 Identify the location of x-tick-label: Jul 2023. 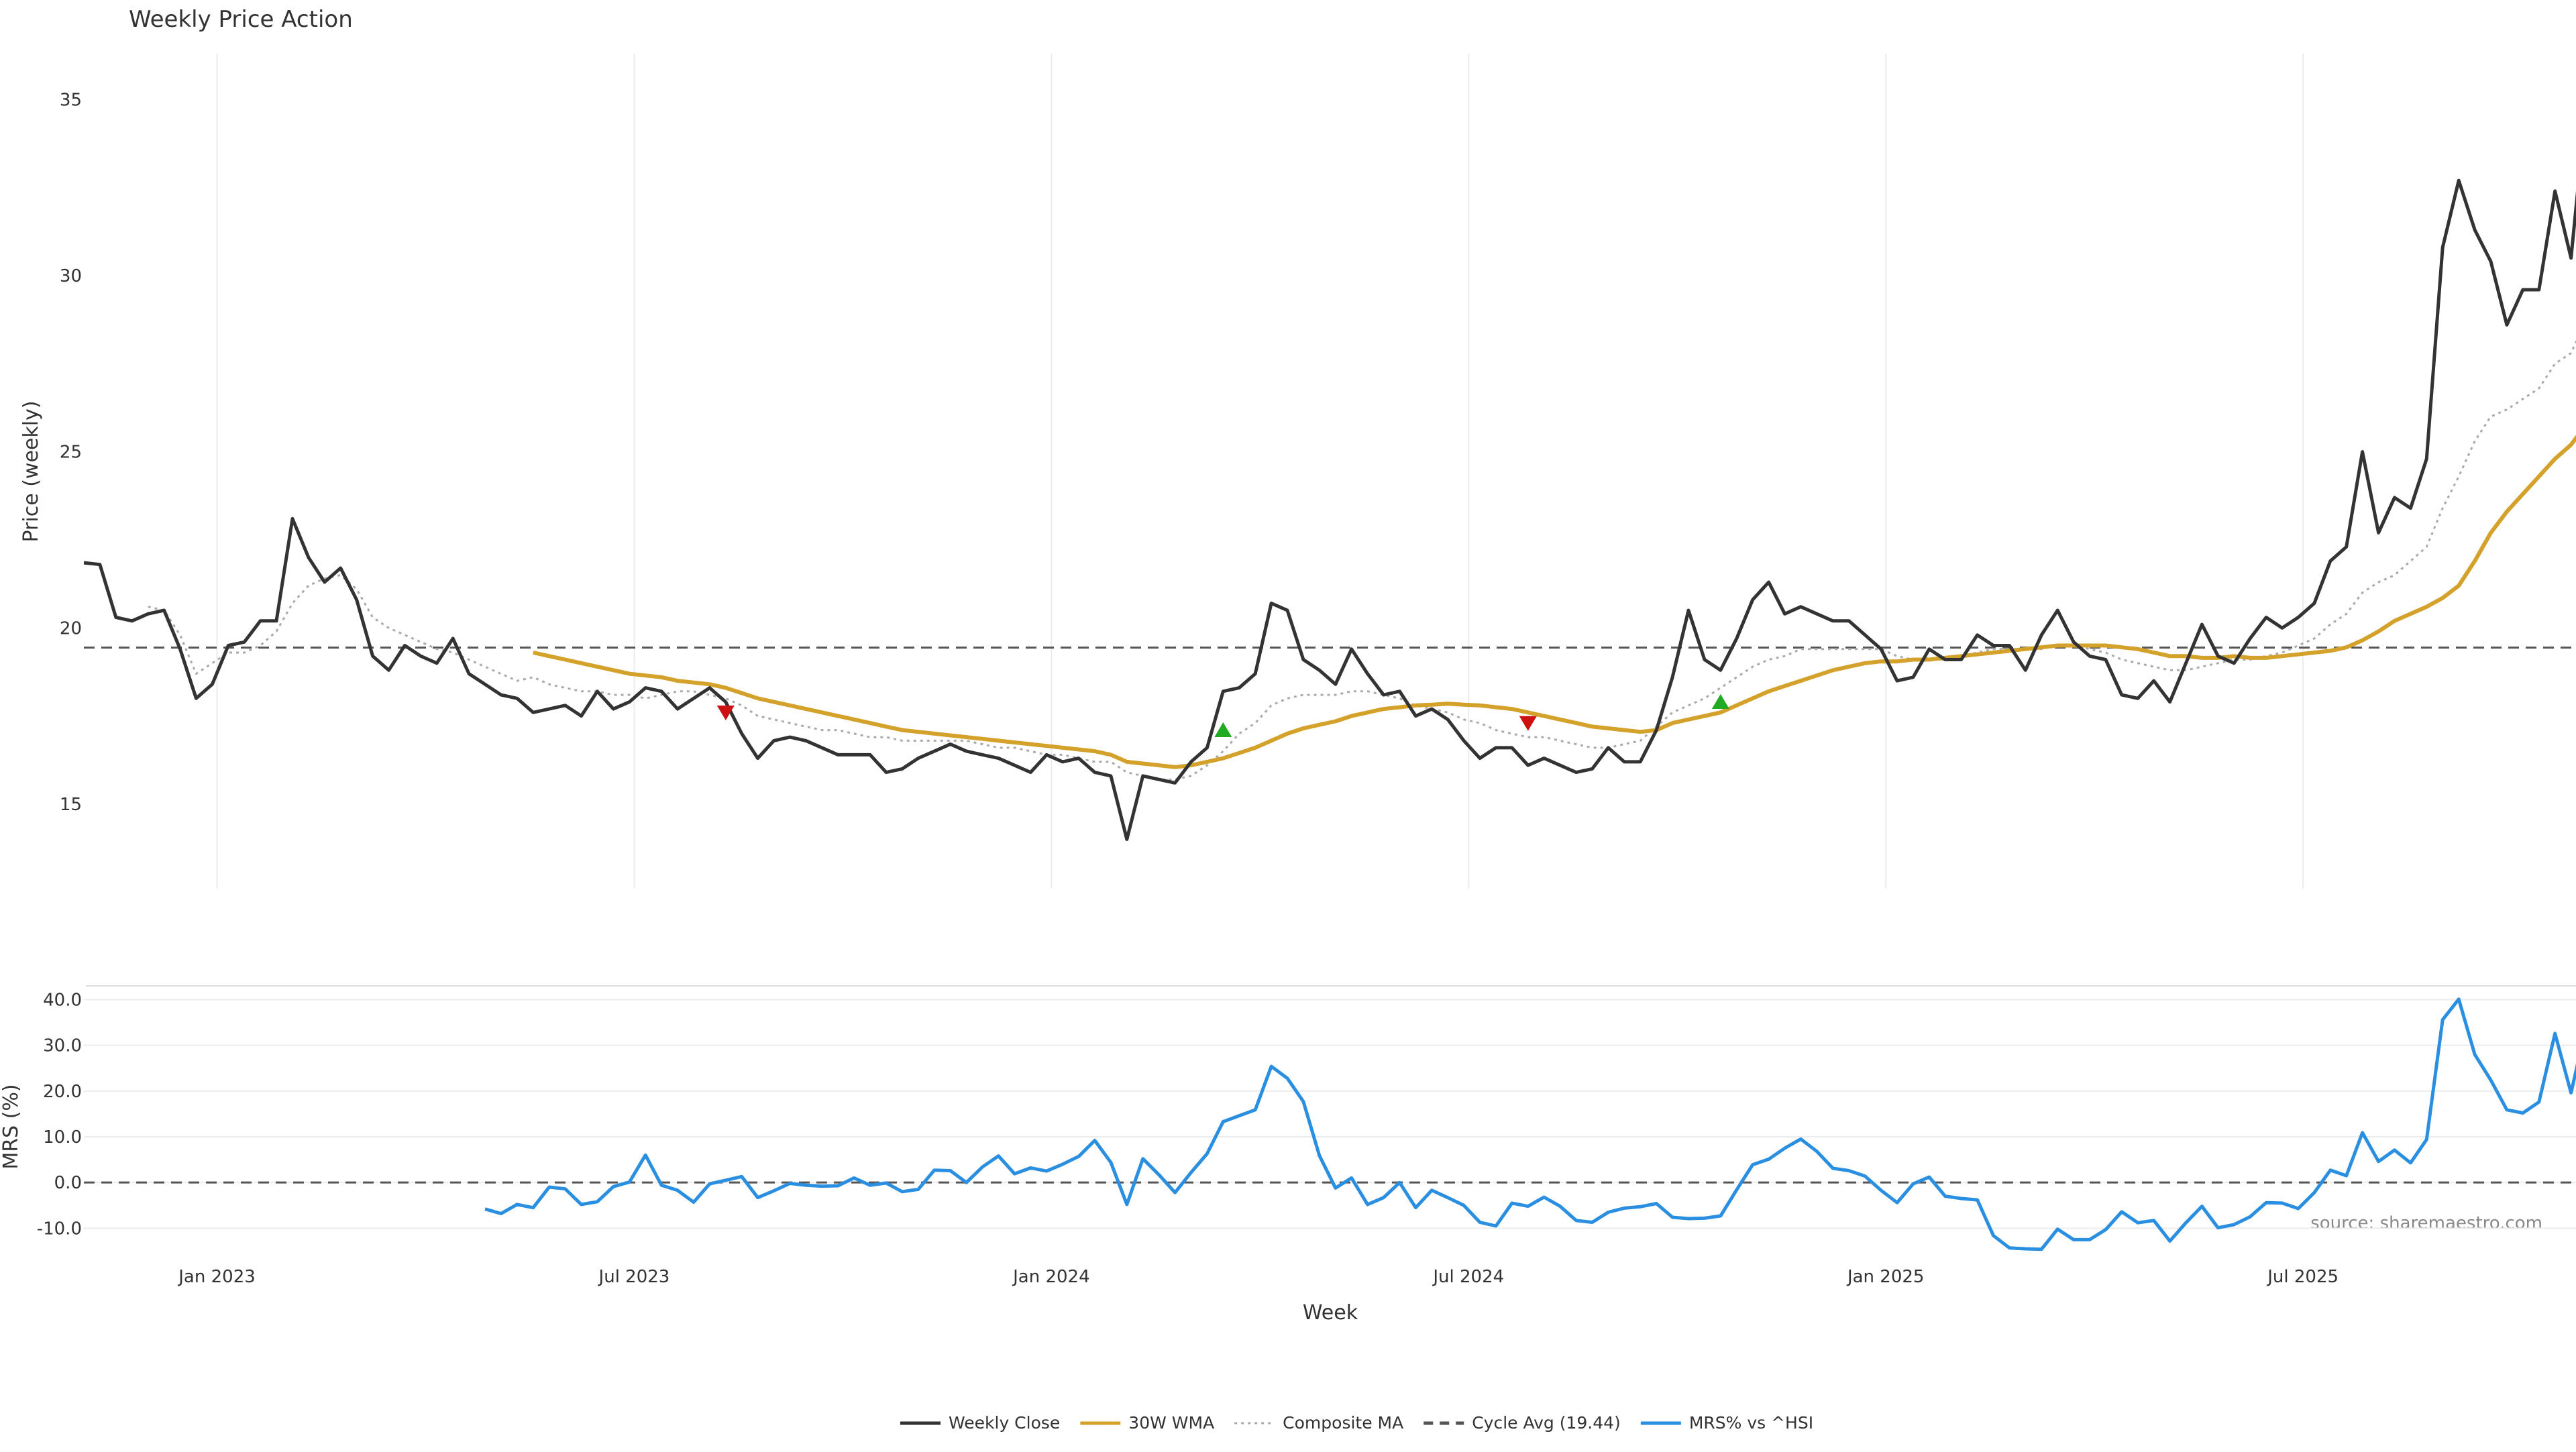
(634, 1277).